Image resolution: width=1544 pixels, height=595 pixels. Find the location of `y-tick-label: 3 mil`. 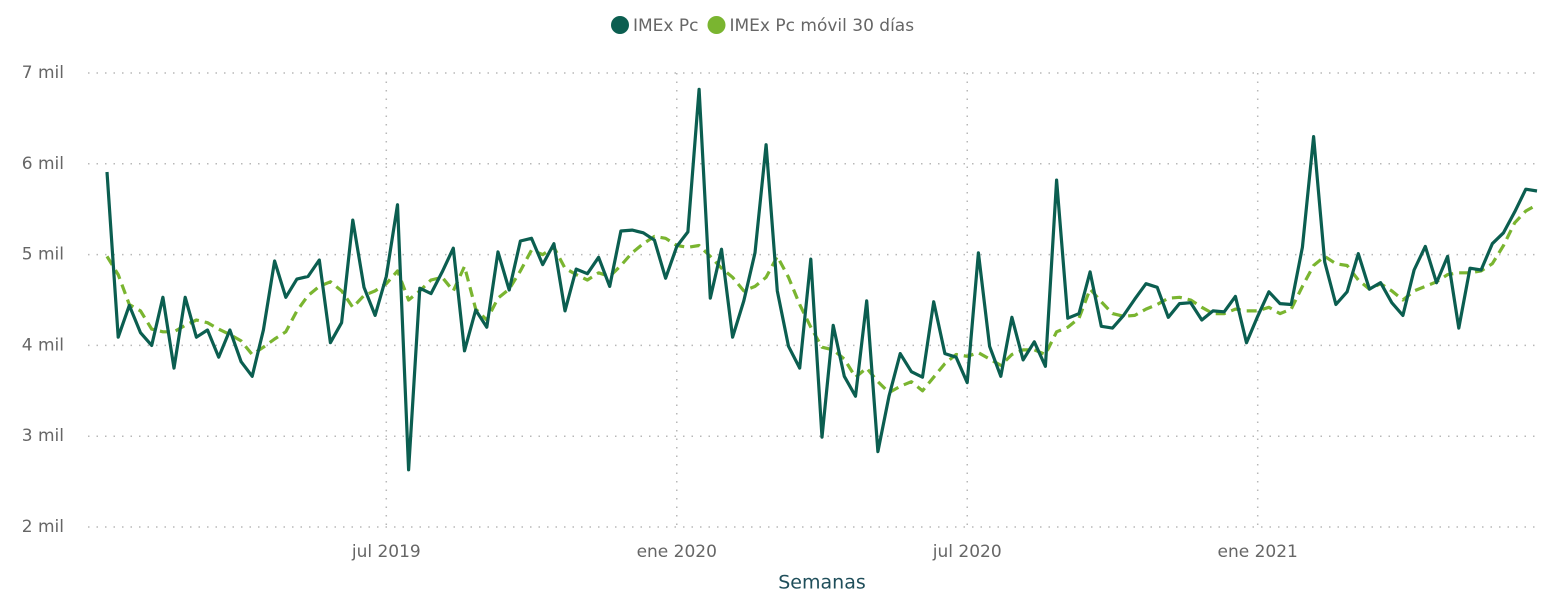

y-tick-label: 3 mil is located at coordinates (43, 436).